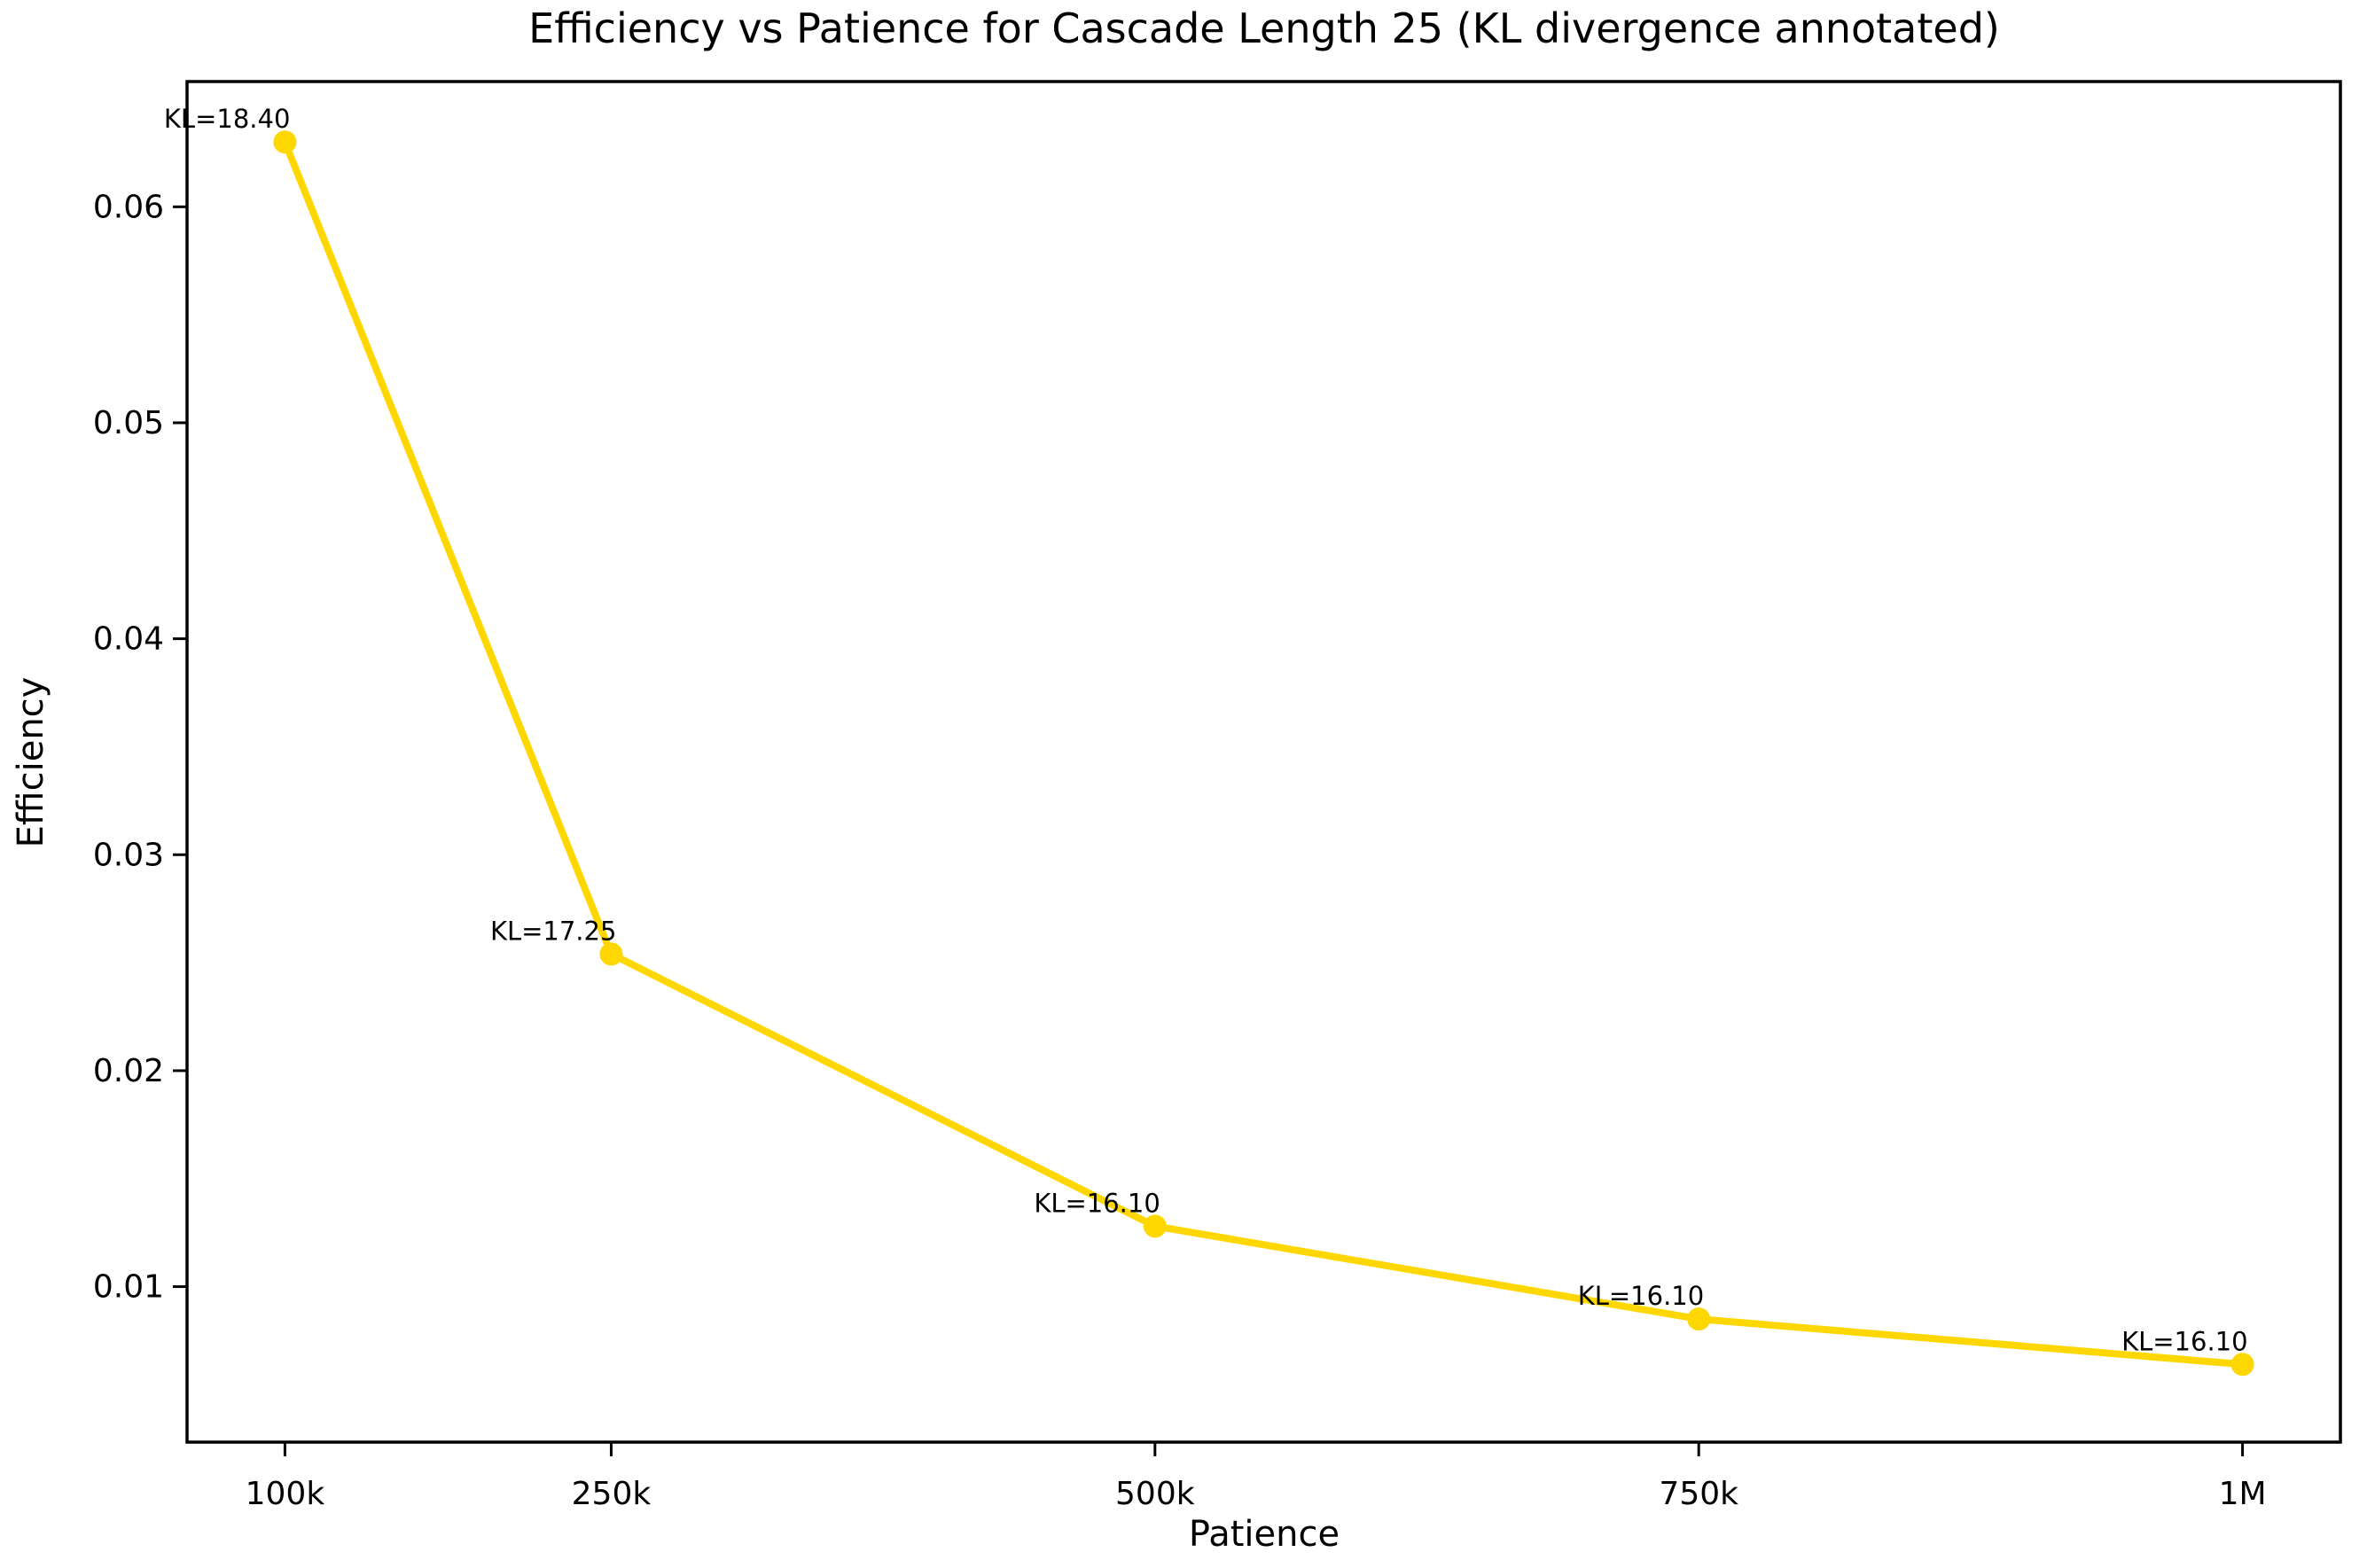 The image size is (2367, 1568). What do you see at coordinates (128, 1071) in the screenshot?
I see `y-tick-label: 0.02` at bounding box center [128, 1071].